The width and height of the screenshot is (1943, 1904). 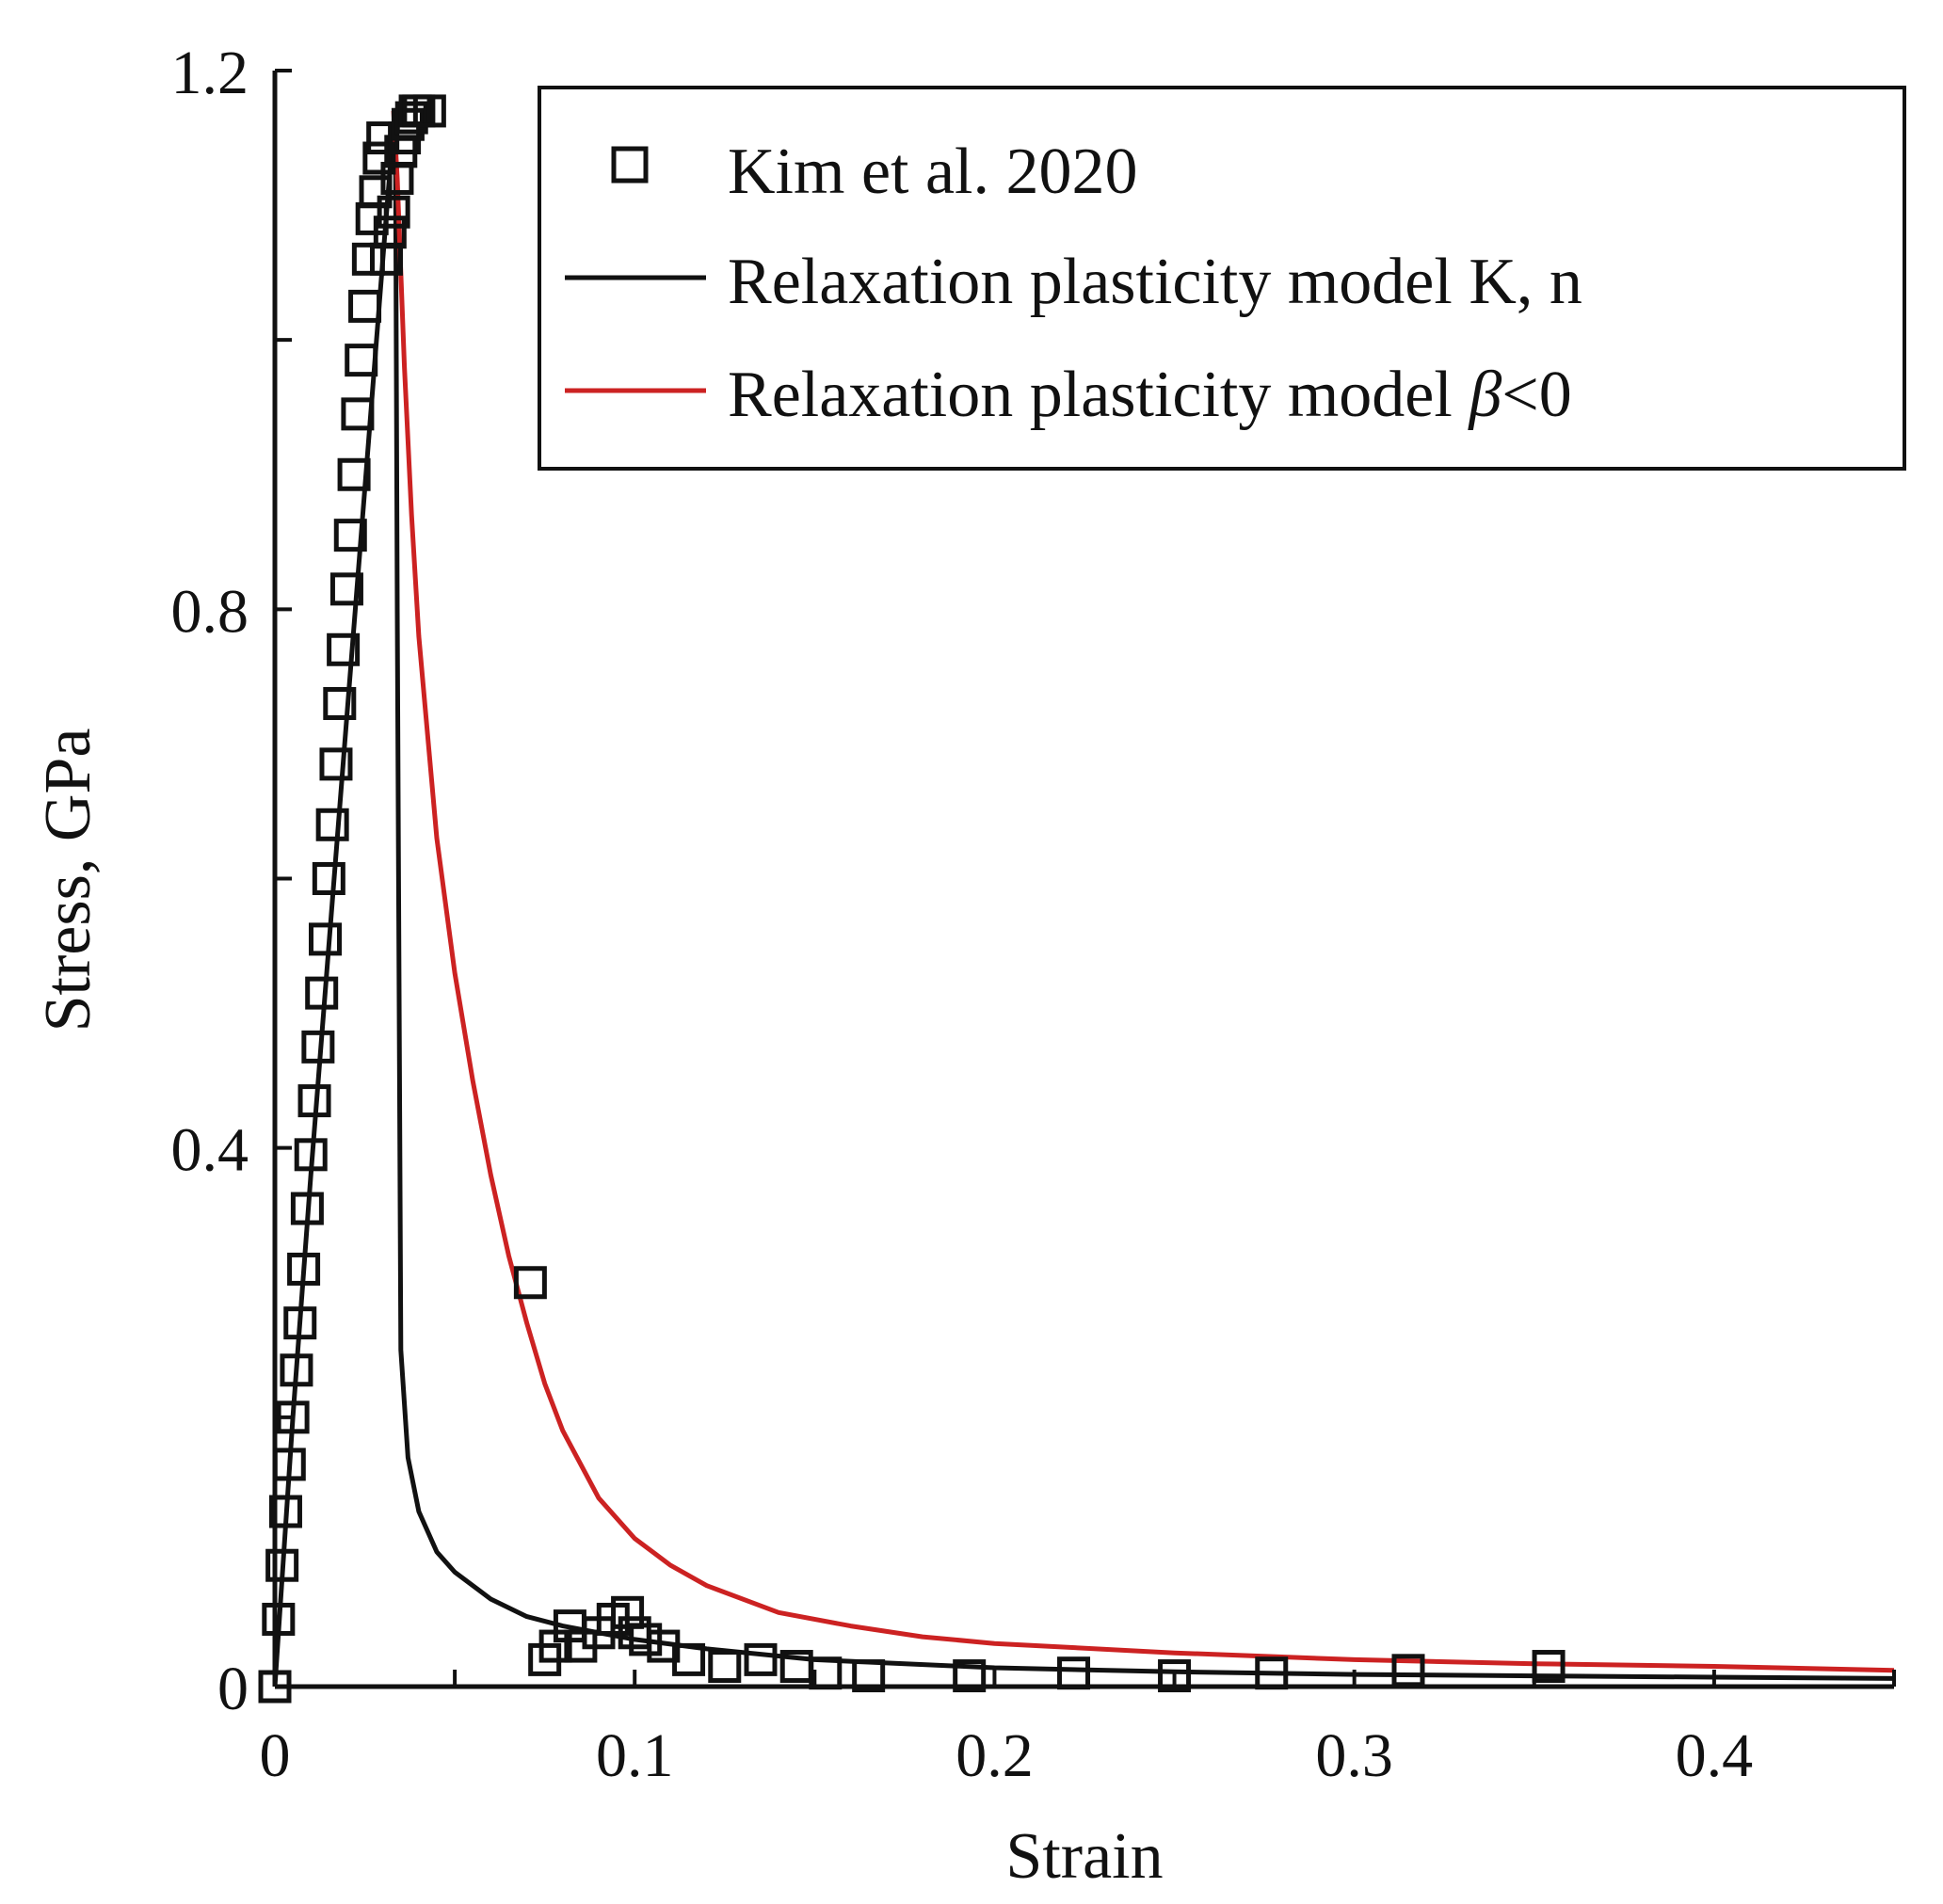 I want to click on legend-label-kn: Relaxation plasticity model K, n, so click(x=1155, y=282).